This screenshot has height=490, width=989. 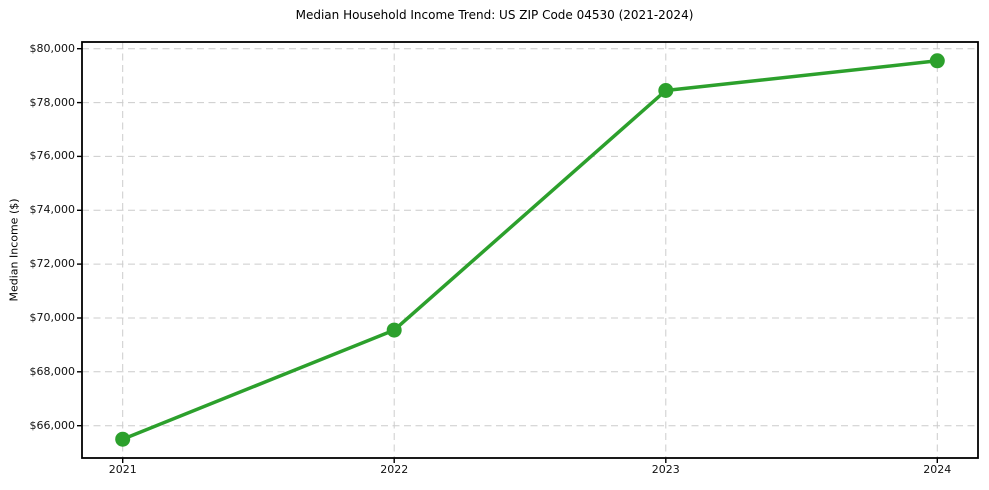 What do you see at coordinates (52, 425) in the screenshot?
I see `y-tick-label: $66,000` at bounding box center [52, 425].